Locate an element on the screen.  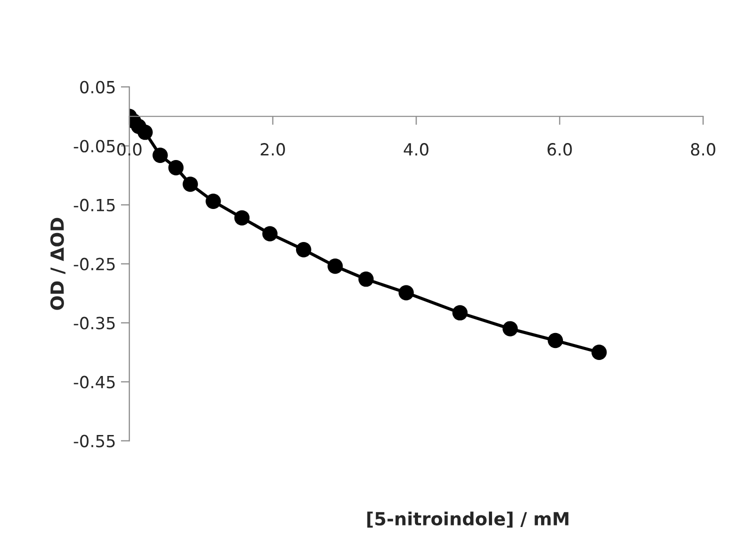
x-tick-label: 4.0 is located at coordinates (416, 149).